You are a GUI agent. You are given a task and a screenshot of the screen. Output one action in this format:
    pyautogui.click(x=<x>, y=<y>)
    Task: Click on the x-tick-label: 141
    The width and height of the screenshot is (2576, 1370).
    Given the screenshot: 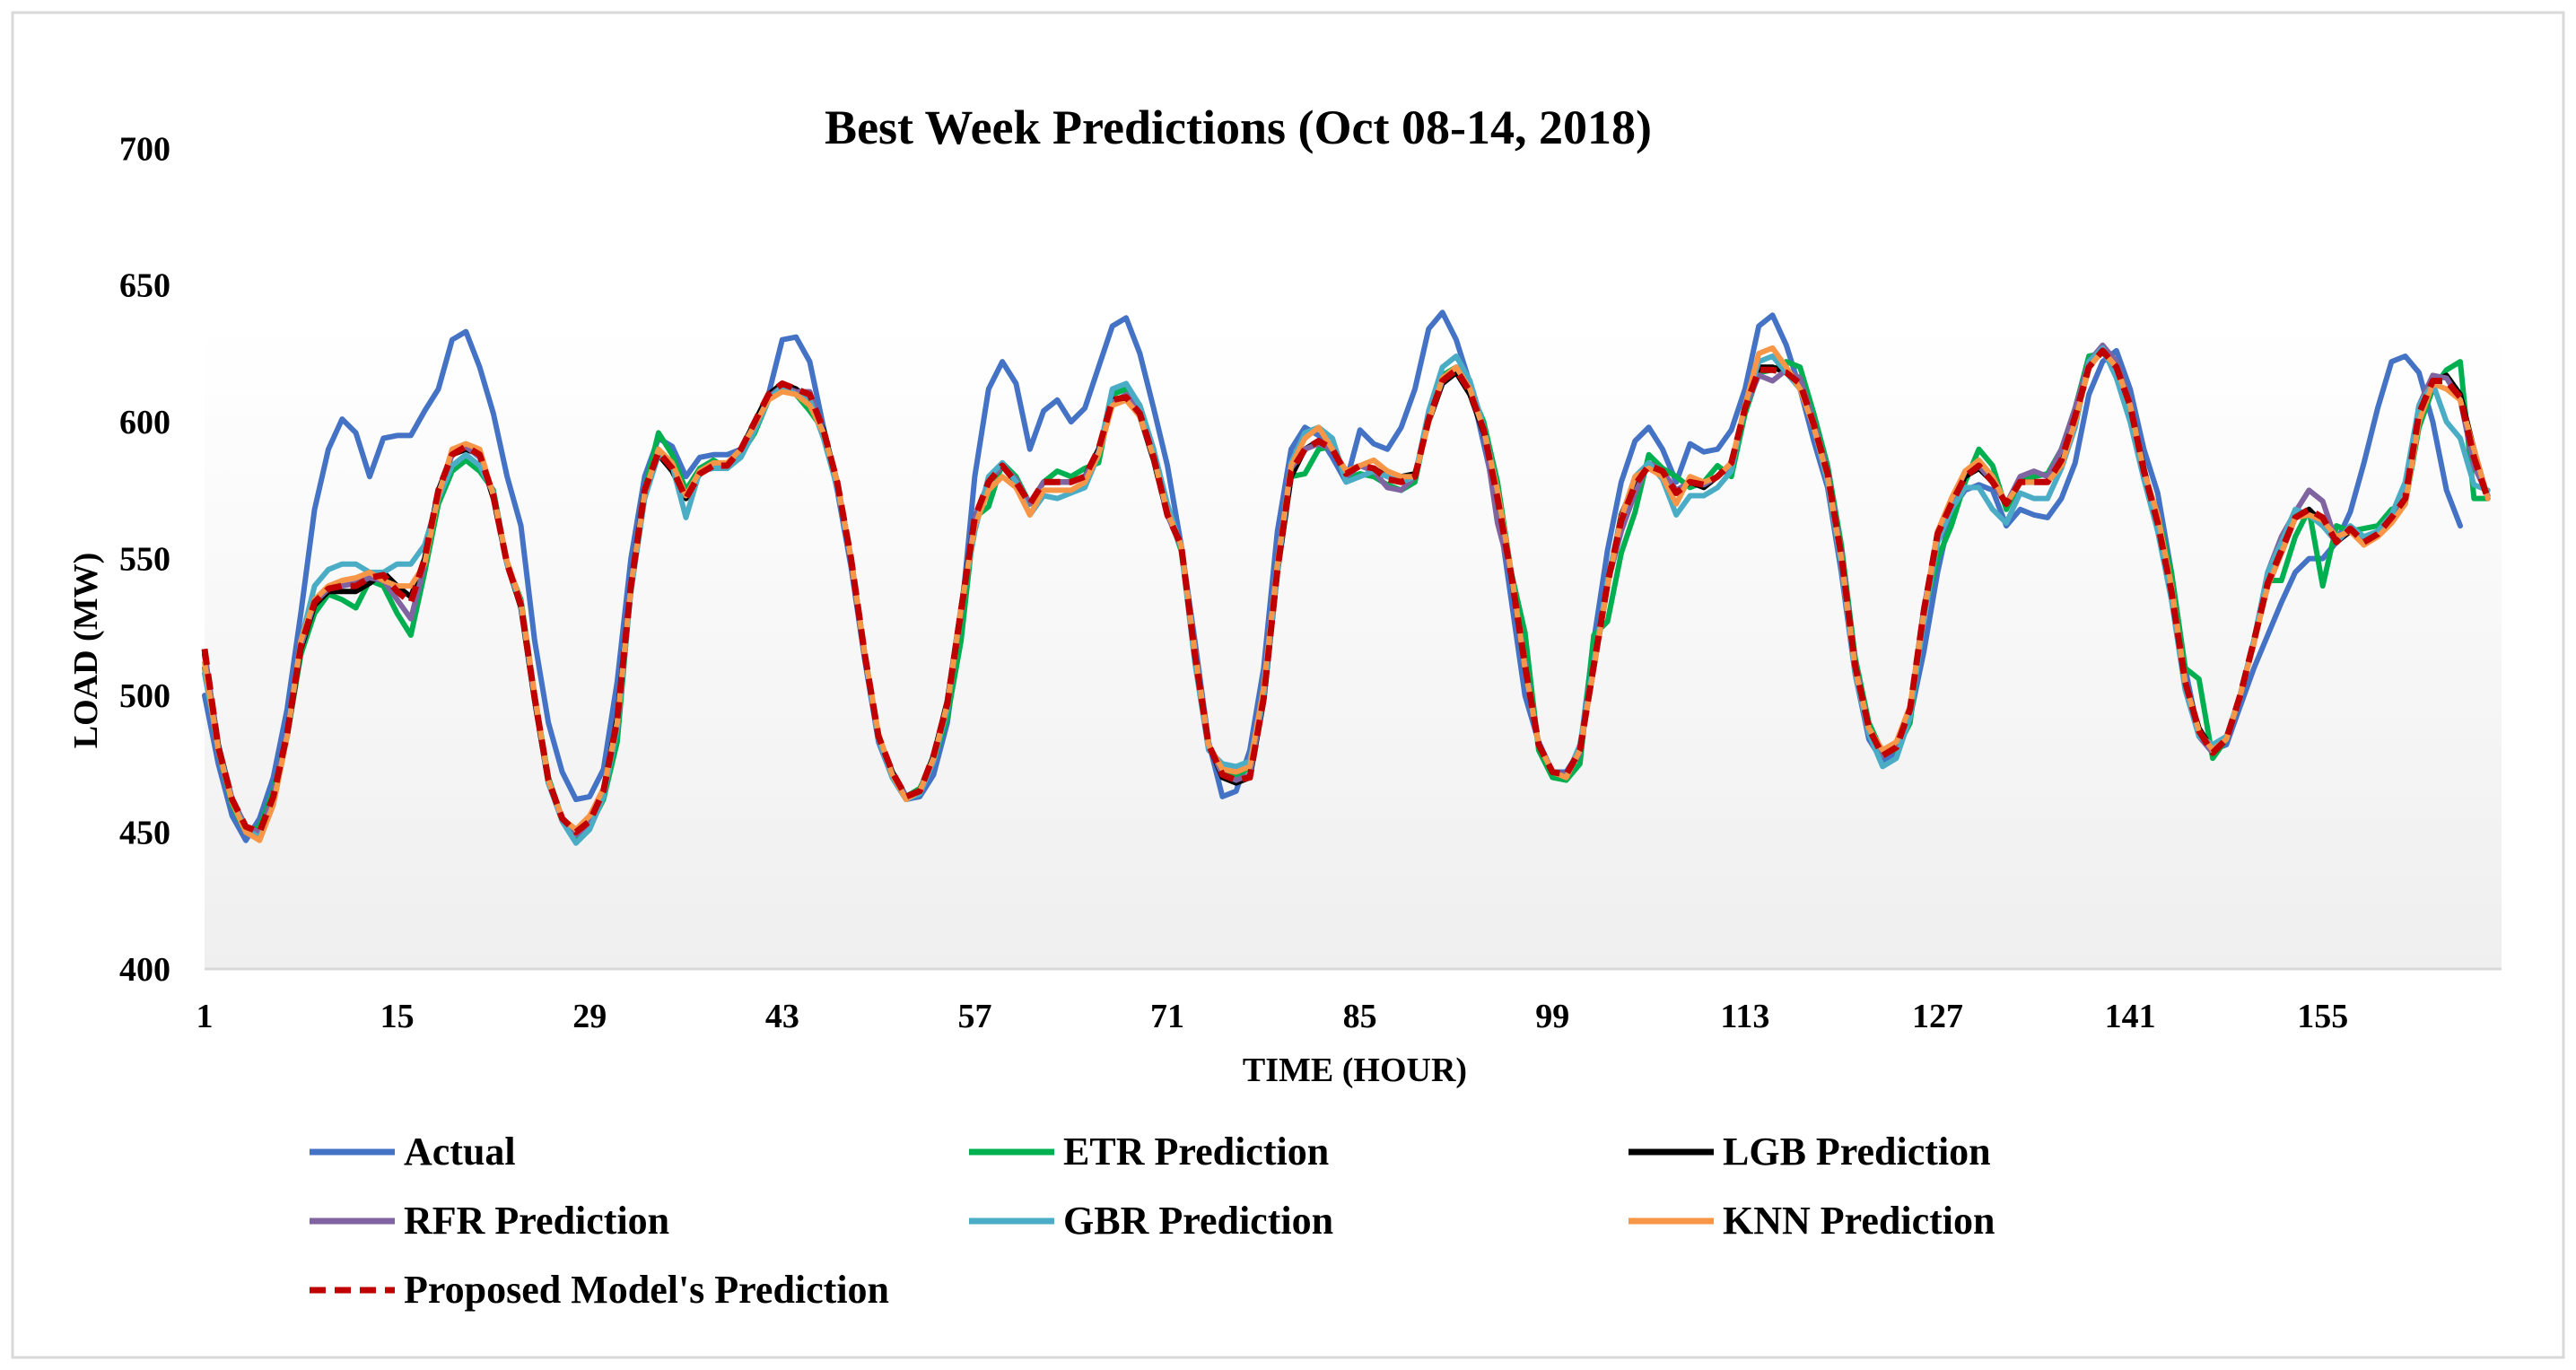 What is the action you would take?
    pyautogui.click(x=2131, y=1017)
    